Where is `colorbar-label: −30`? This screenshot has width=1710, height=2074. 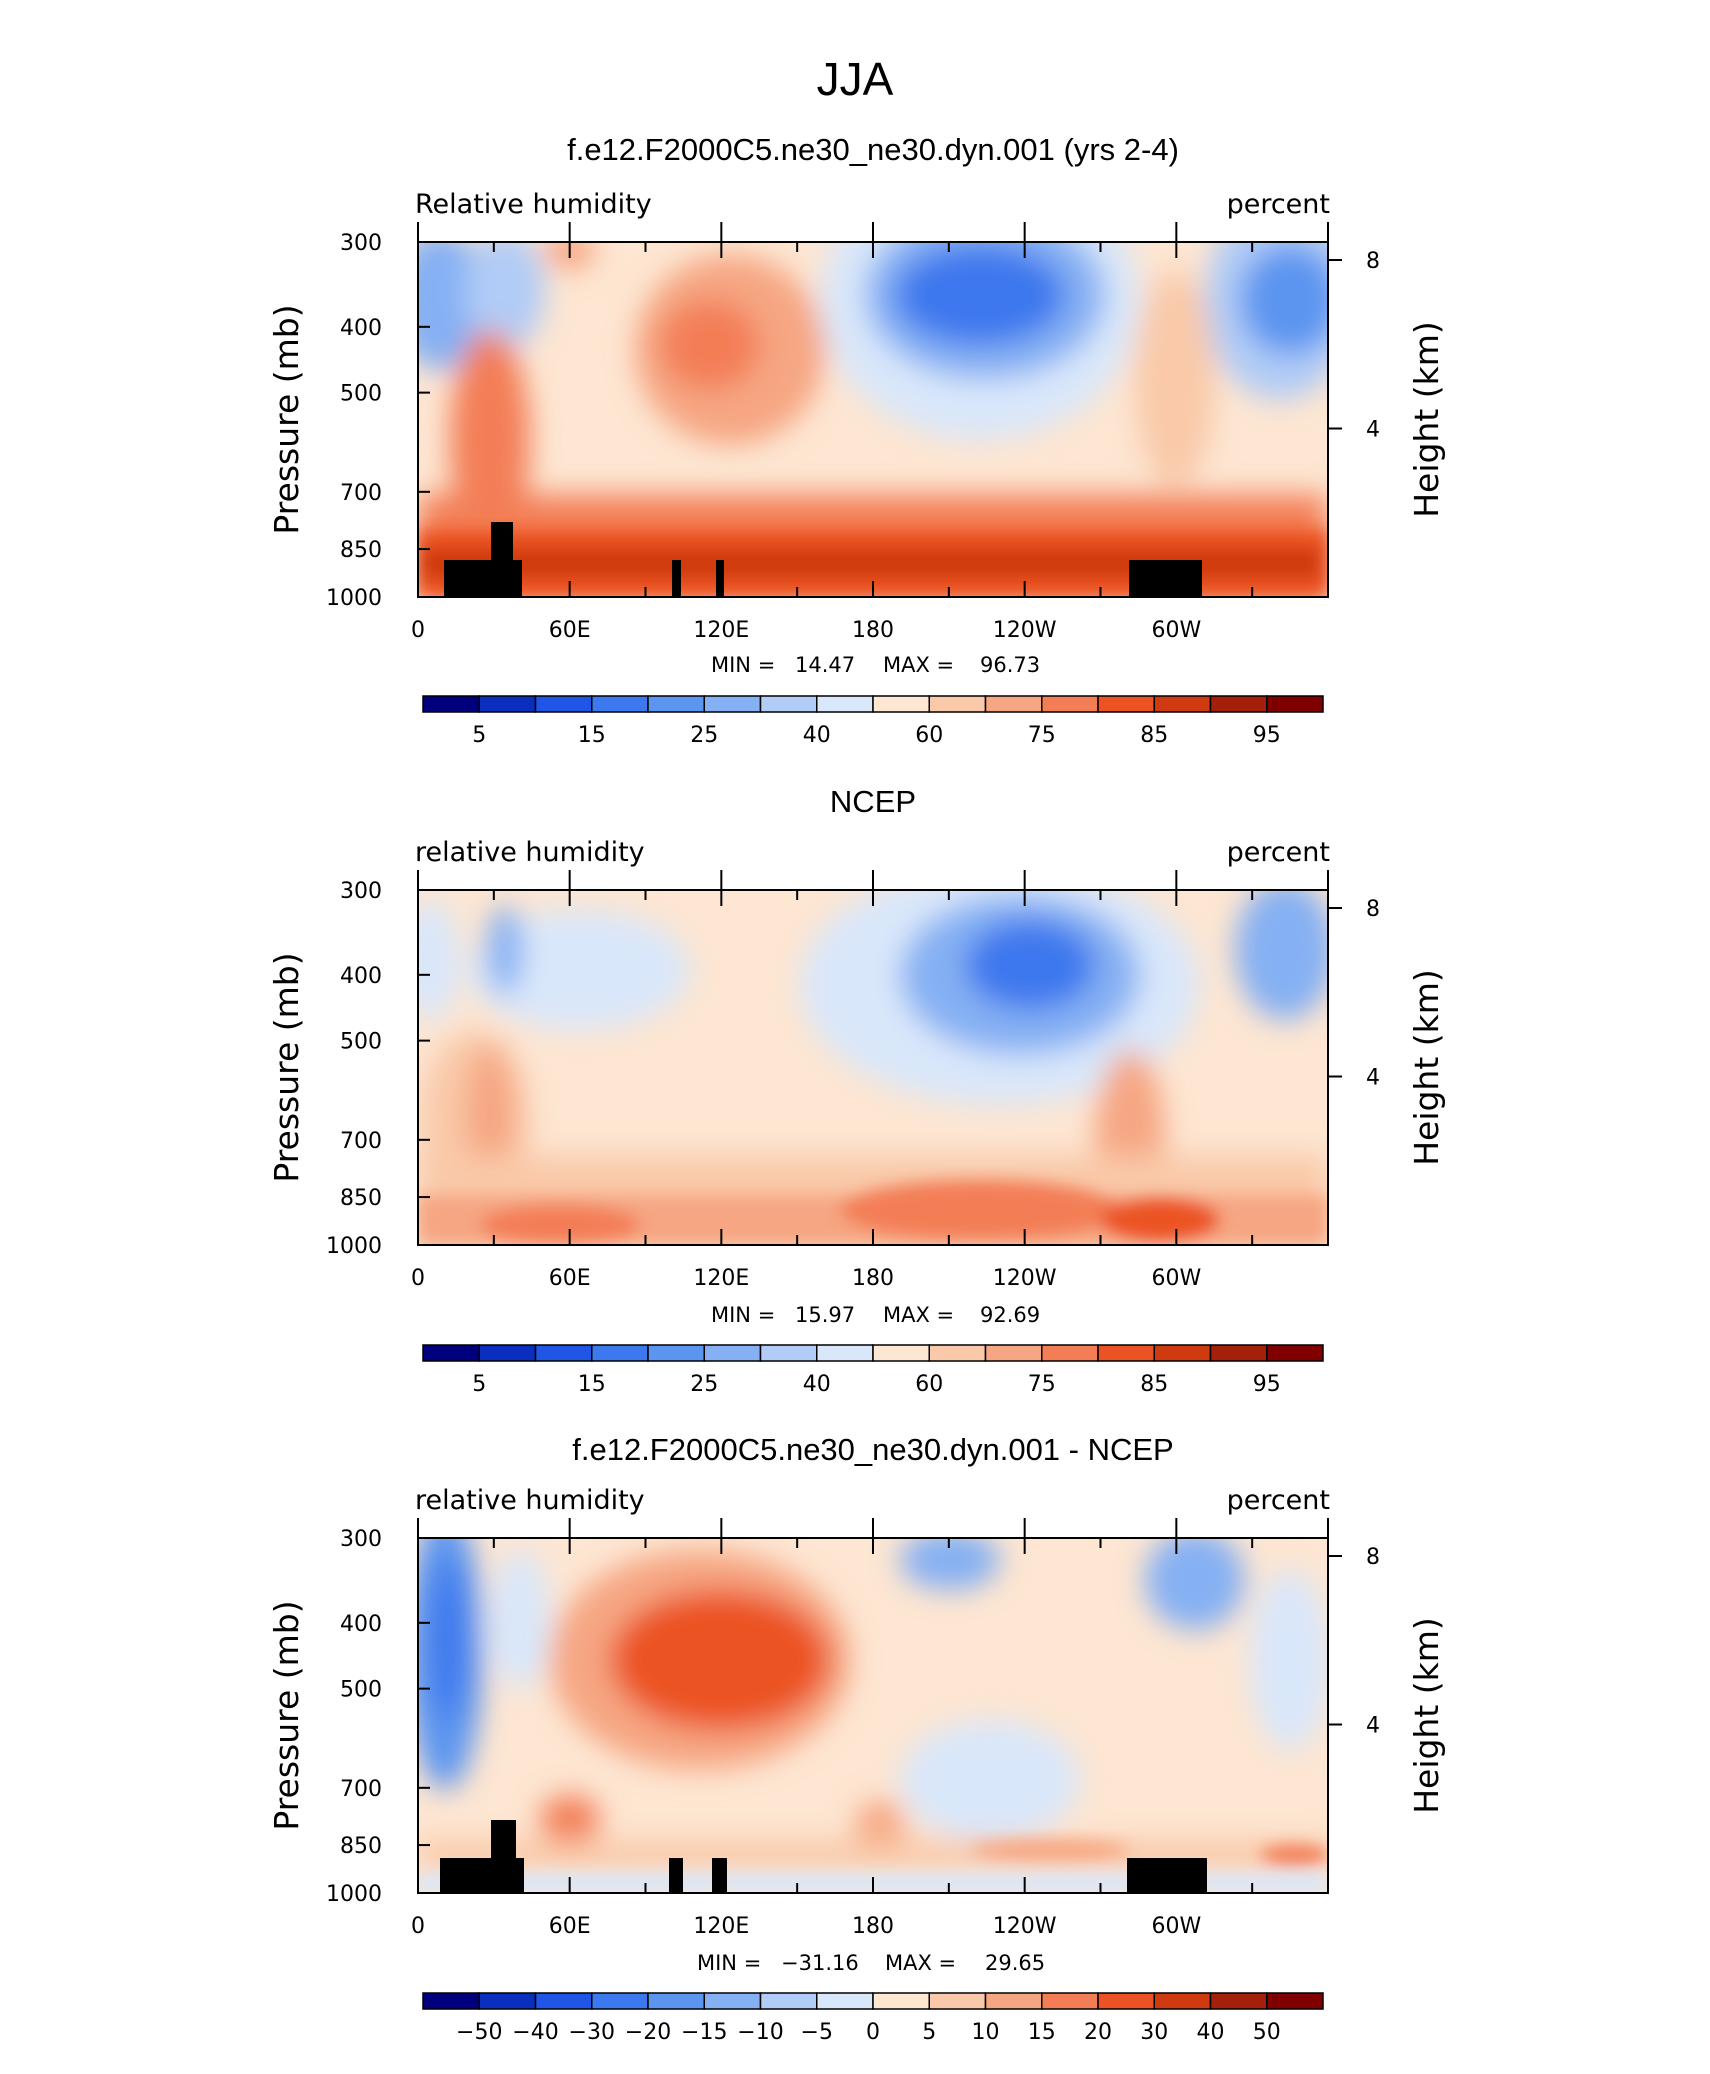
colorbar-label: −30 is located at coordinates (592, 2032).